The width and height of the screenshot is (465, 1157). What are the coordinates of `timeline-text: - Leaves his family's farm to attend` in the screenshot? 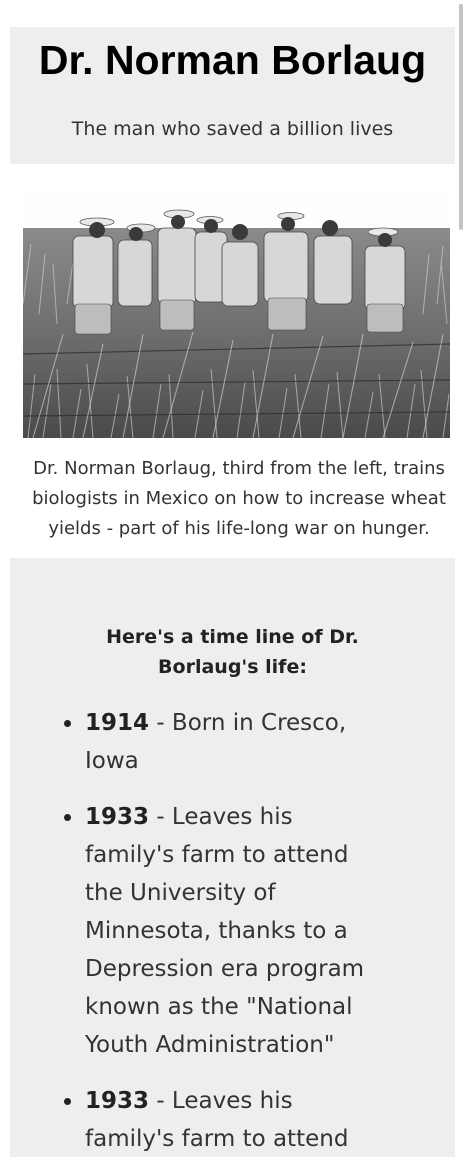 It's located at (217, 1120).